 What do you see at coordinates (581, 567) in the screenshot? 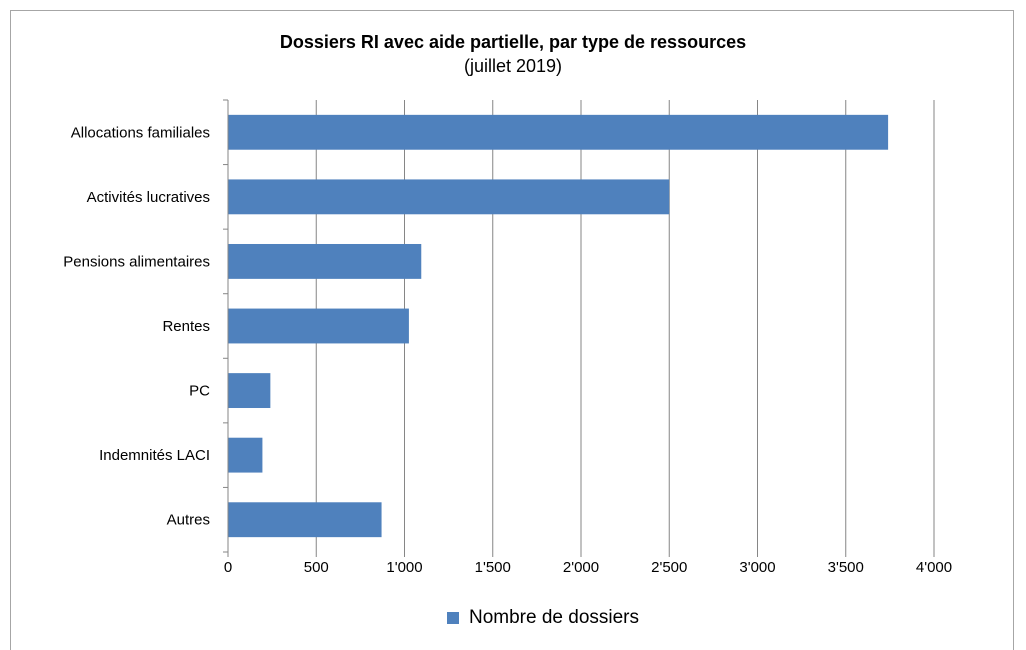
I see `x-tick-label: 2'000` at bounding box center [581, 567].